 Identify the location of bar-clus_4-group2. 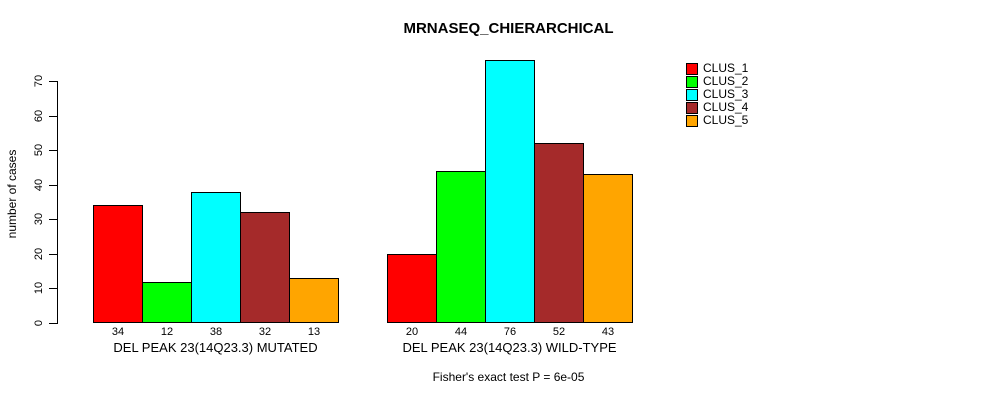
(559, 233).